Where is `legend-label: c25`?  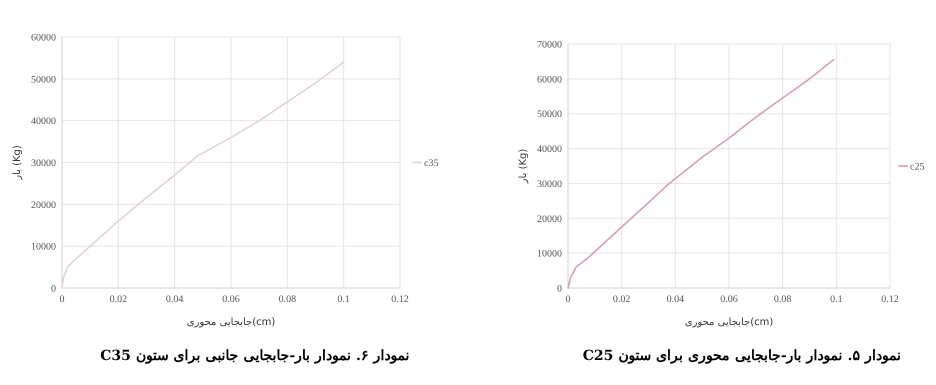 legend-label: c25 is located at coordinates (917, 167).